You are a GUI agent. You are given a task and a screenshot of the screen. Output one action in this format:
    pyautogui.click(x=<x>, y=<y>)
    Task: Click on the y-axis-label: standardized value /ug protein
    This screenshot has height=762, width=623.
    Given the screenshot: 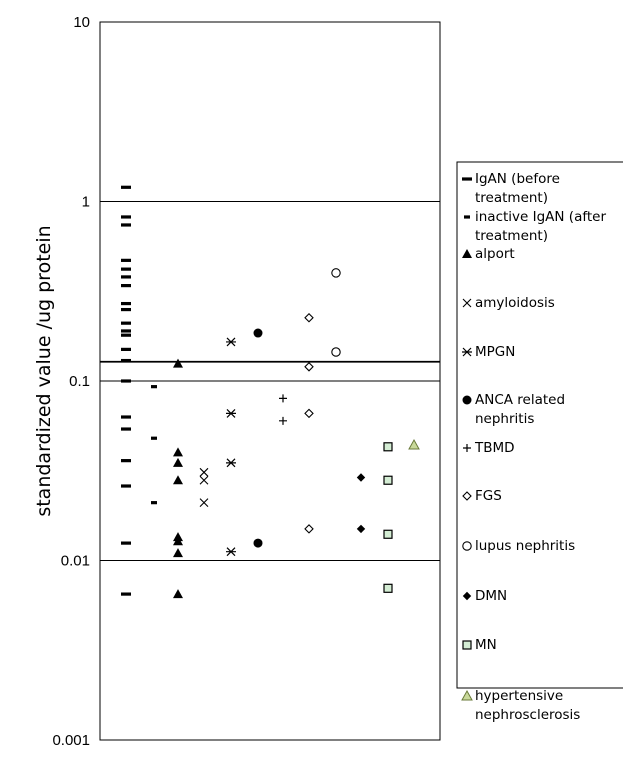 What is the action you would take?
    pyautogui.click(x=44, y=370)
    